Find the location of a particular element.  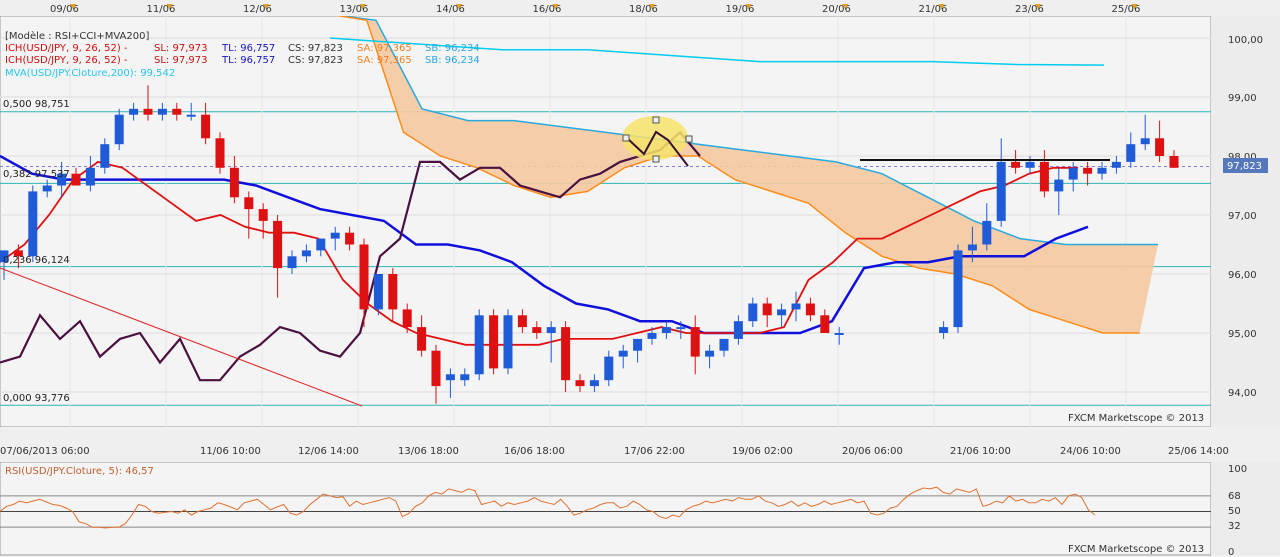

top-date-label: 18/06 is located at coordinates (643, 9).